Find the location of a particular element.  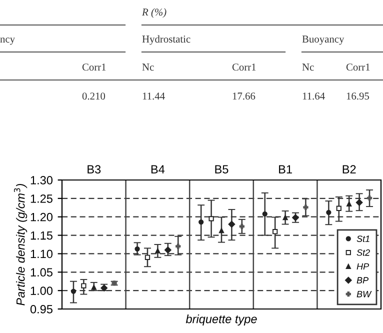

x-tick-label: B3 is located at coordinates (94, 169).